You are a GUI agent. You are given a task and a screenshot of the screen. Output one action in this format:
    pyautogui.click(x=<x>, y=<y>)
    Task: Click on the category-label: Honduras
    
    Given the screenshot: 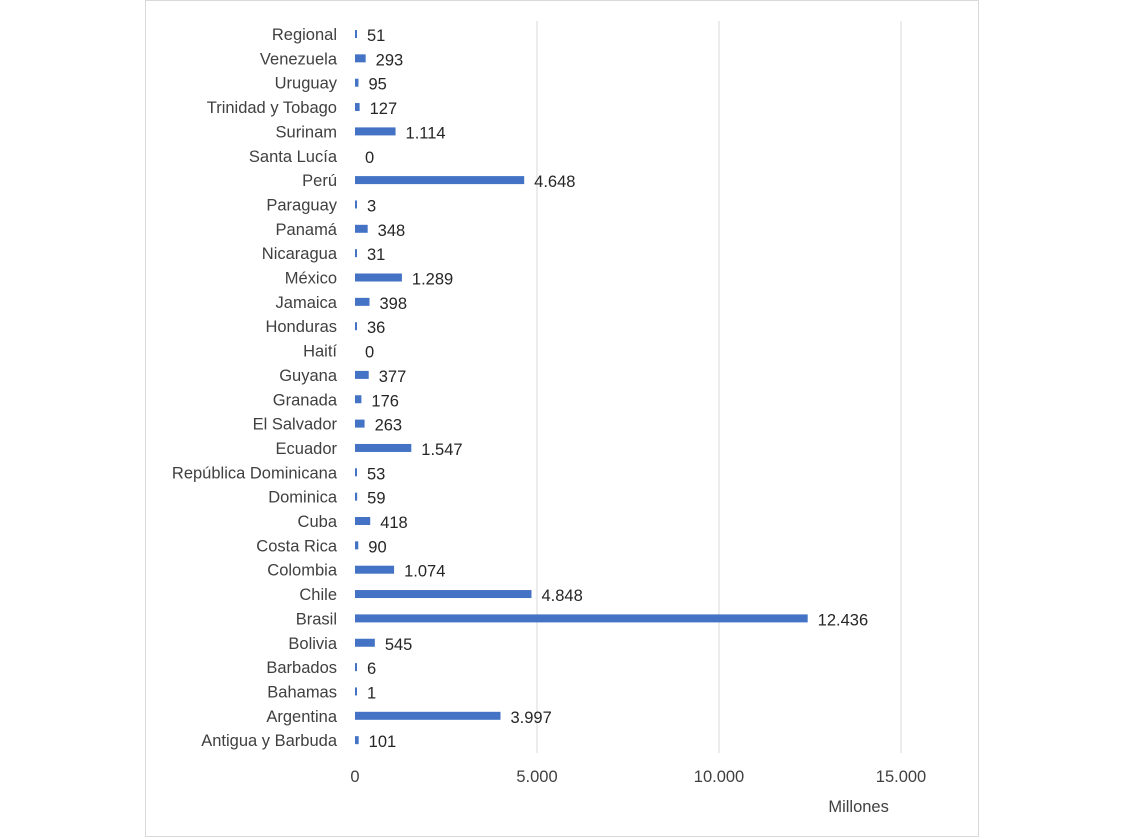 What is the action you would take?
    pyautogui.click(x=301, y=327)
    